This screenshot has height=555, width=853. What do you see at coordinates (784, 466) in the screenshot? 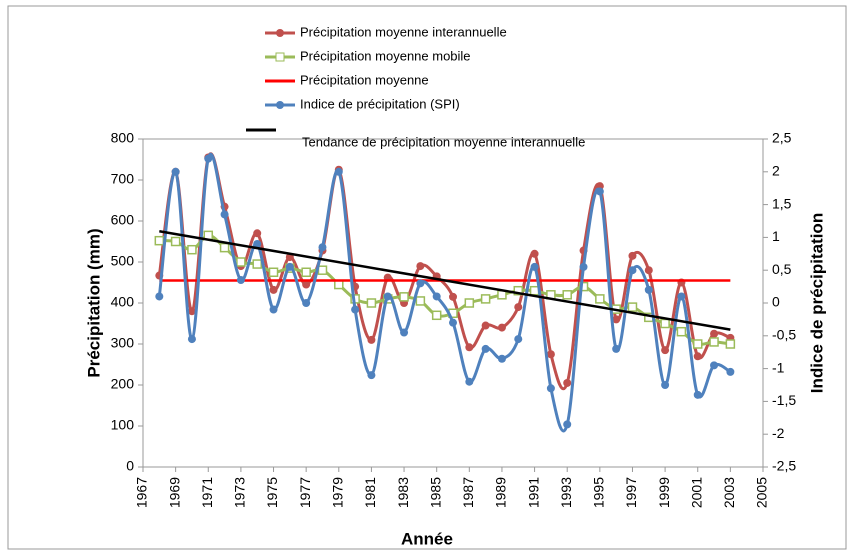
I see `y2-tick-label: -2,5` at bounding box center [784, 466].